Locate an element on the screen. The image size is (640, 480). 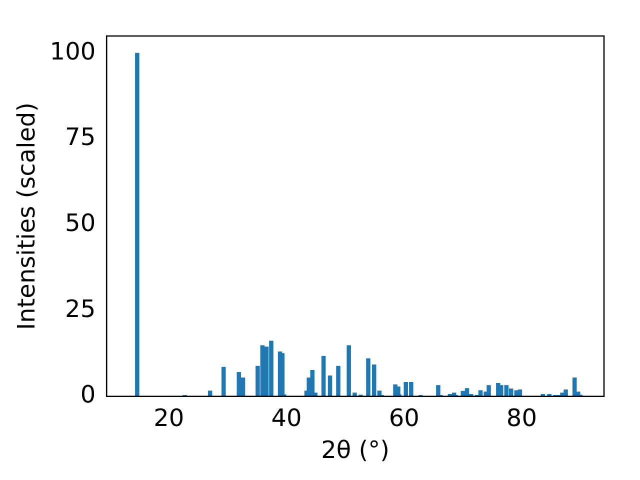
x-tick-label: 60 is located at coordinates (404, 418).